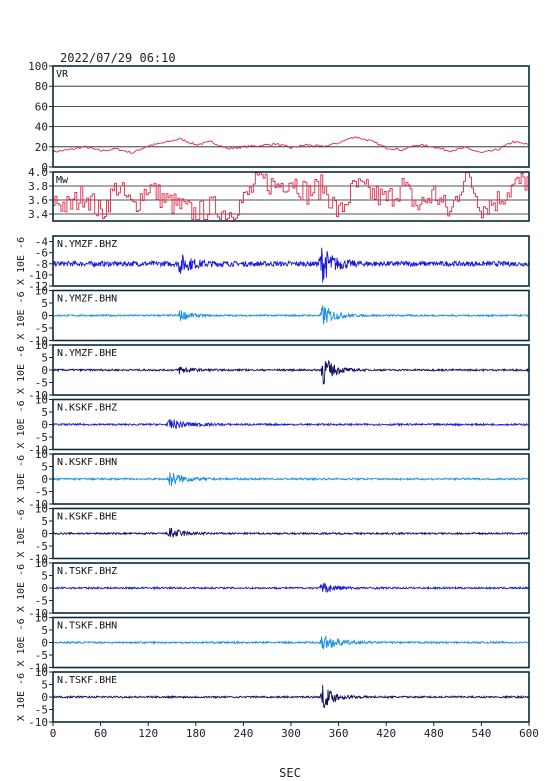 This screenshot has height=781, width=554. Describe the element at coordinates (41, 127) in the screenshot. I see `vr-ytick-label: 40` at that location.